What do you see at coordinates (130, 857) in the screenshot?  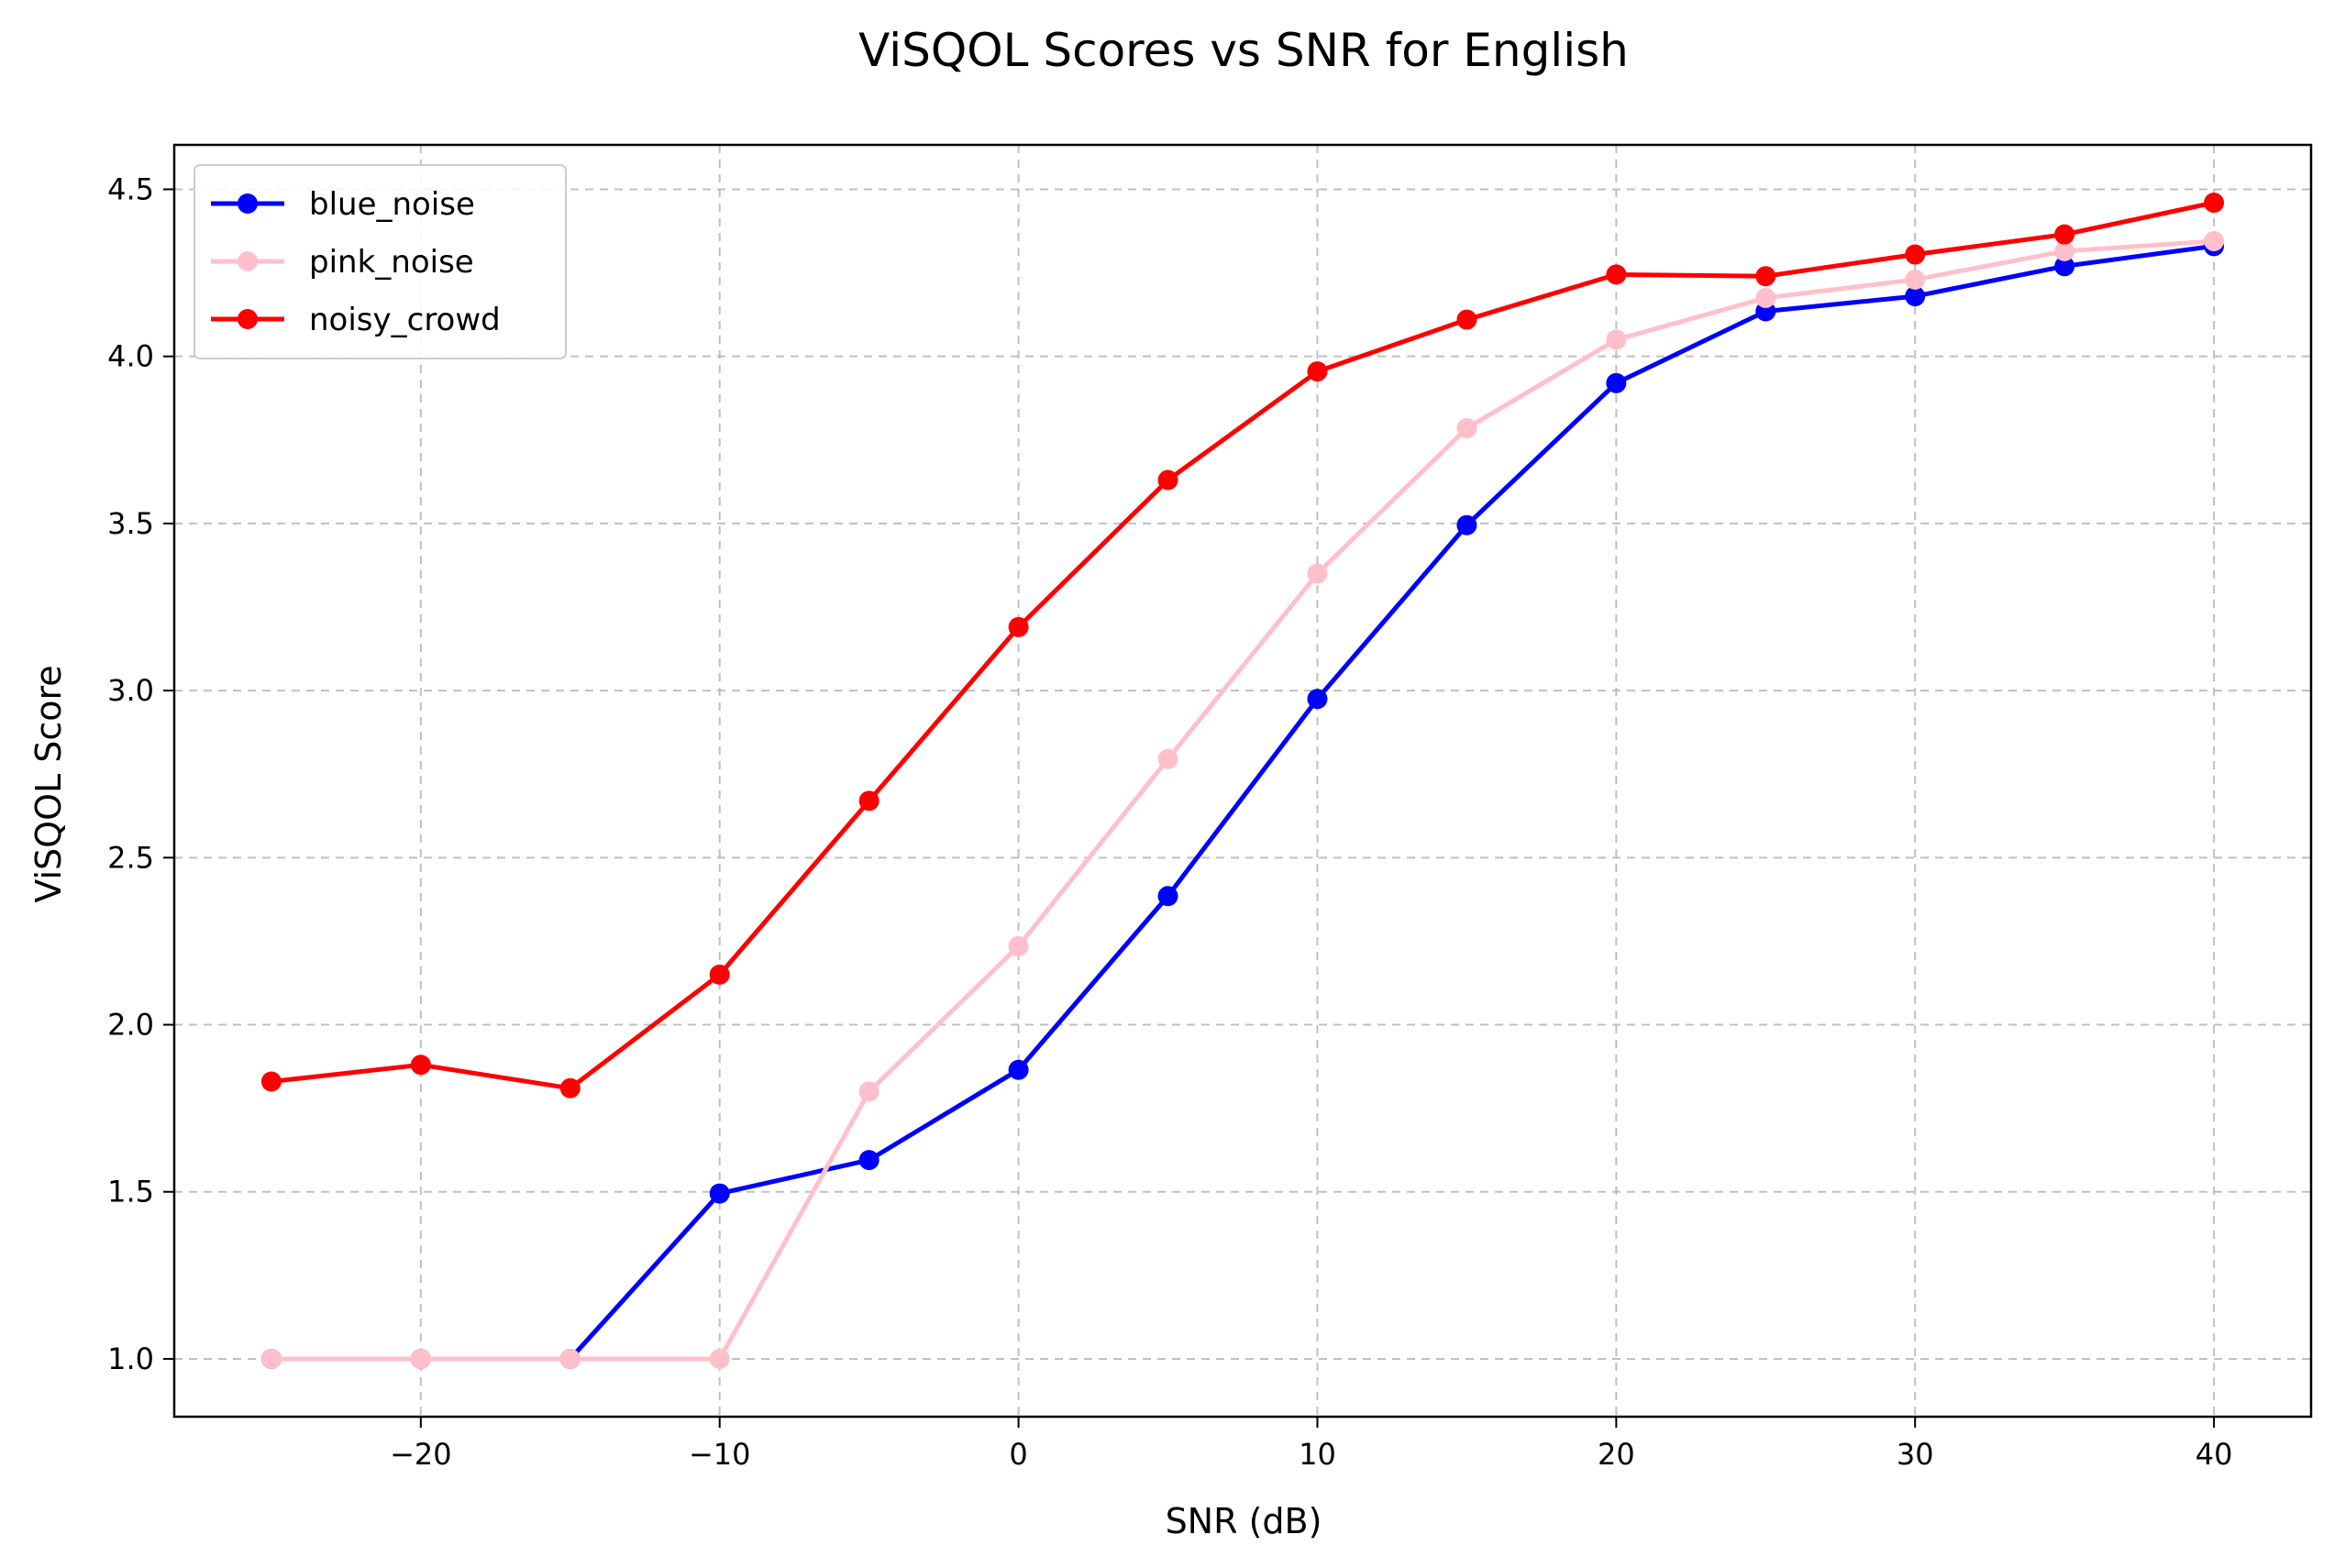 I see `y-tick-label: 2.5` at bounding box center [130, 857].